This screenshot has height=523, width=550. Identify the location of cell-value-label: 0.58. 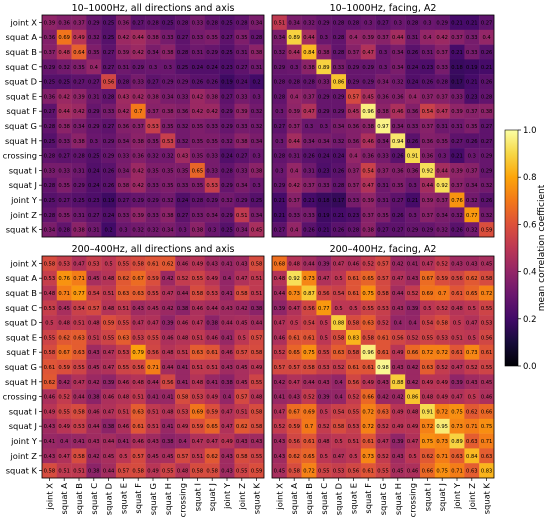
(138, 264).